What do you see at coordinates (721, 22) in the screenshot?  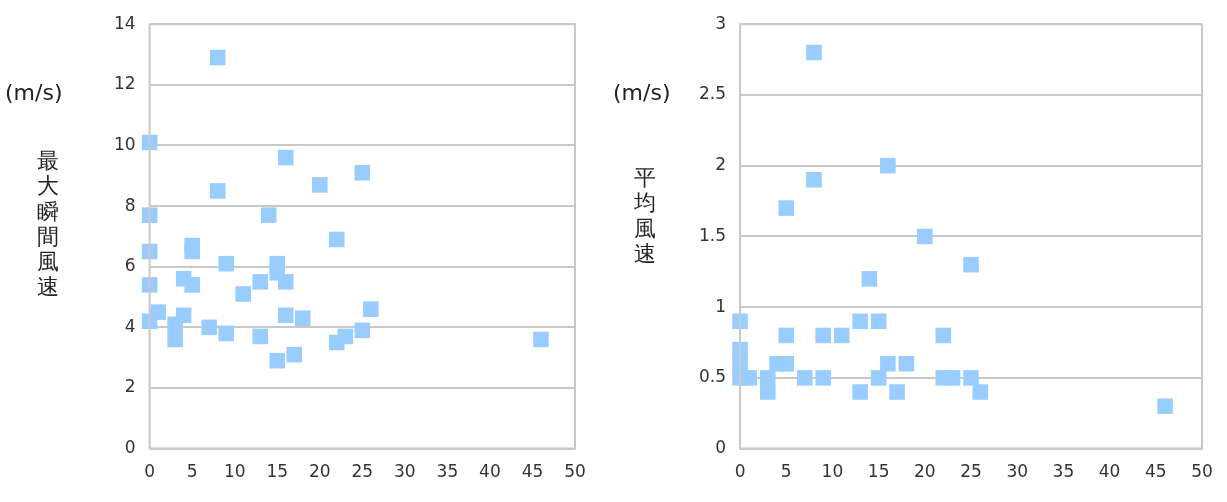 I see `y-tick-label: 3` at bounding box center [721, 22].